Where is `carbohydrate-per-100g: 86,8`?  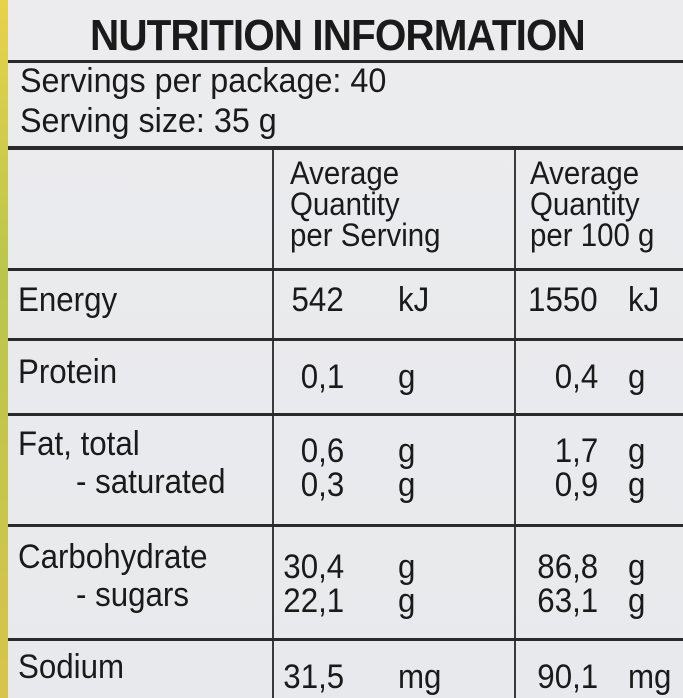
carbohydrate-per-100g: 86,8 is located at coordinates (567, 567).